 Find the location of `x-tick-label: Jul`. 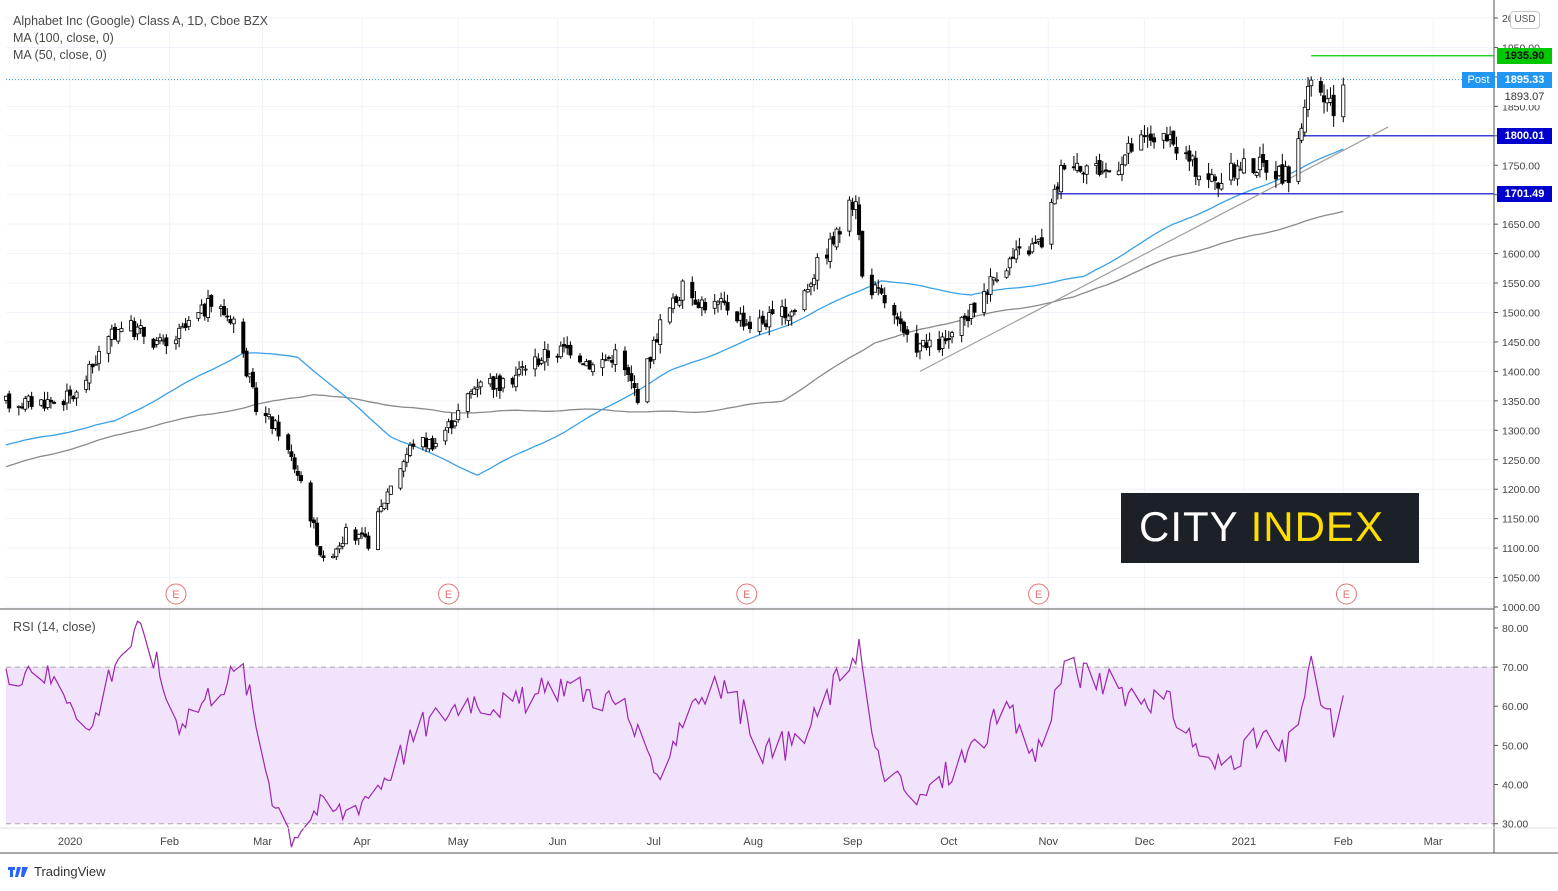

x-tick-label: Jul is located at coordinates (654, 842).